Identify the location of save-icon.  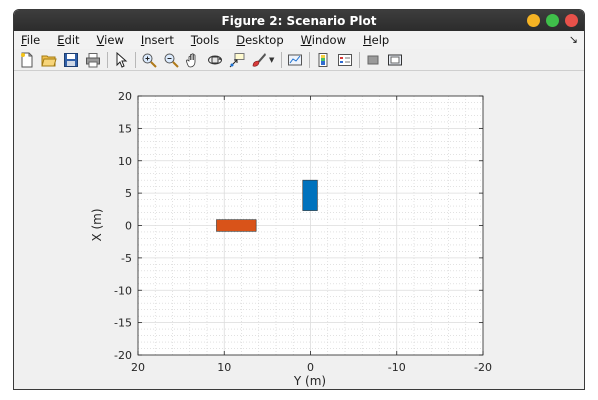
(71, 60).